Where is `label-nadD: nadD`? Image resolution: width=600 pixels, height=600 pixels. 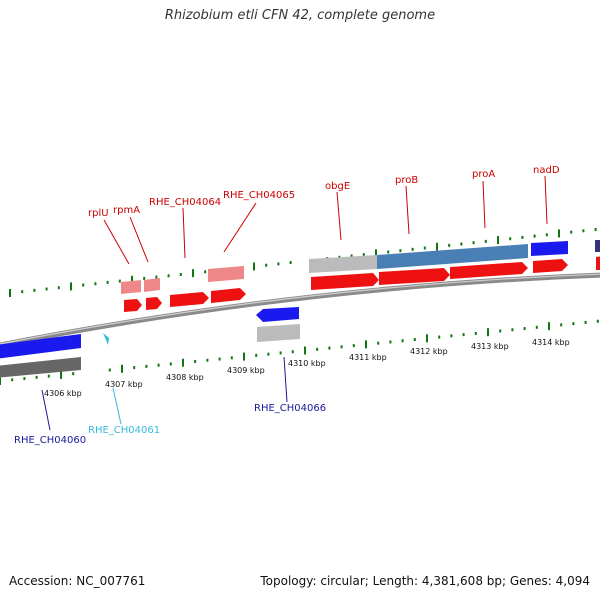 label-nadD: nadD is located at coordinates (546, 170).